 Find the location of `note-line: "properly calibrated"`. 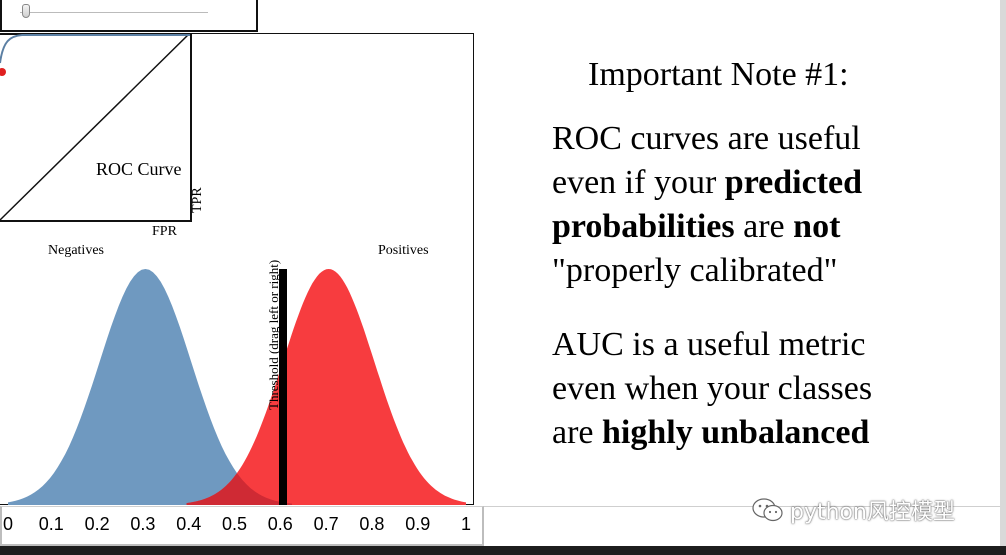

note-line: "properly calibrated" is located at coordinates (694, 271).